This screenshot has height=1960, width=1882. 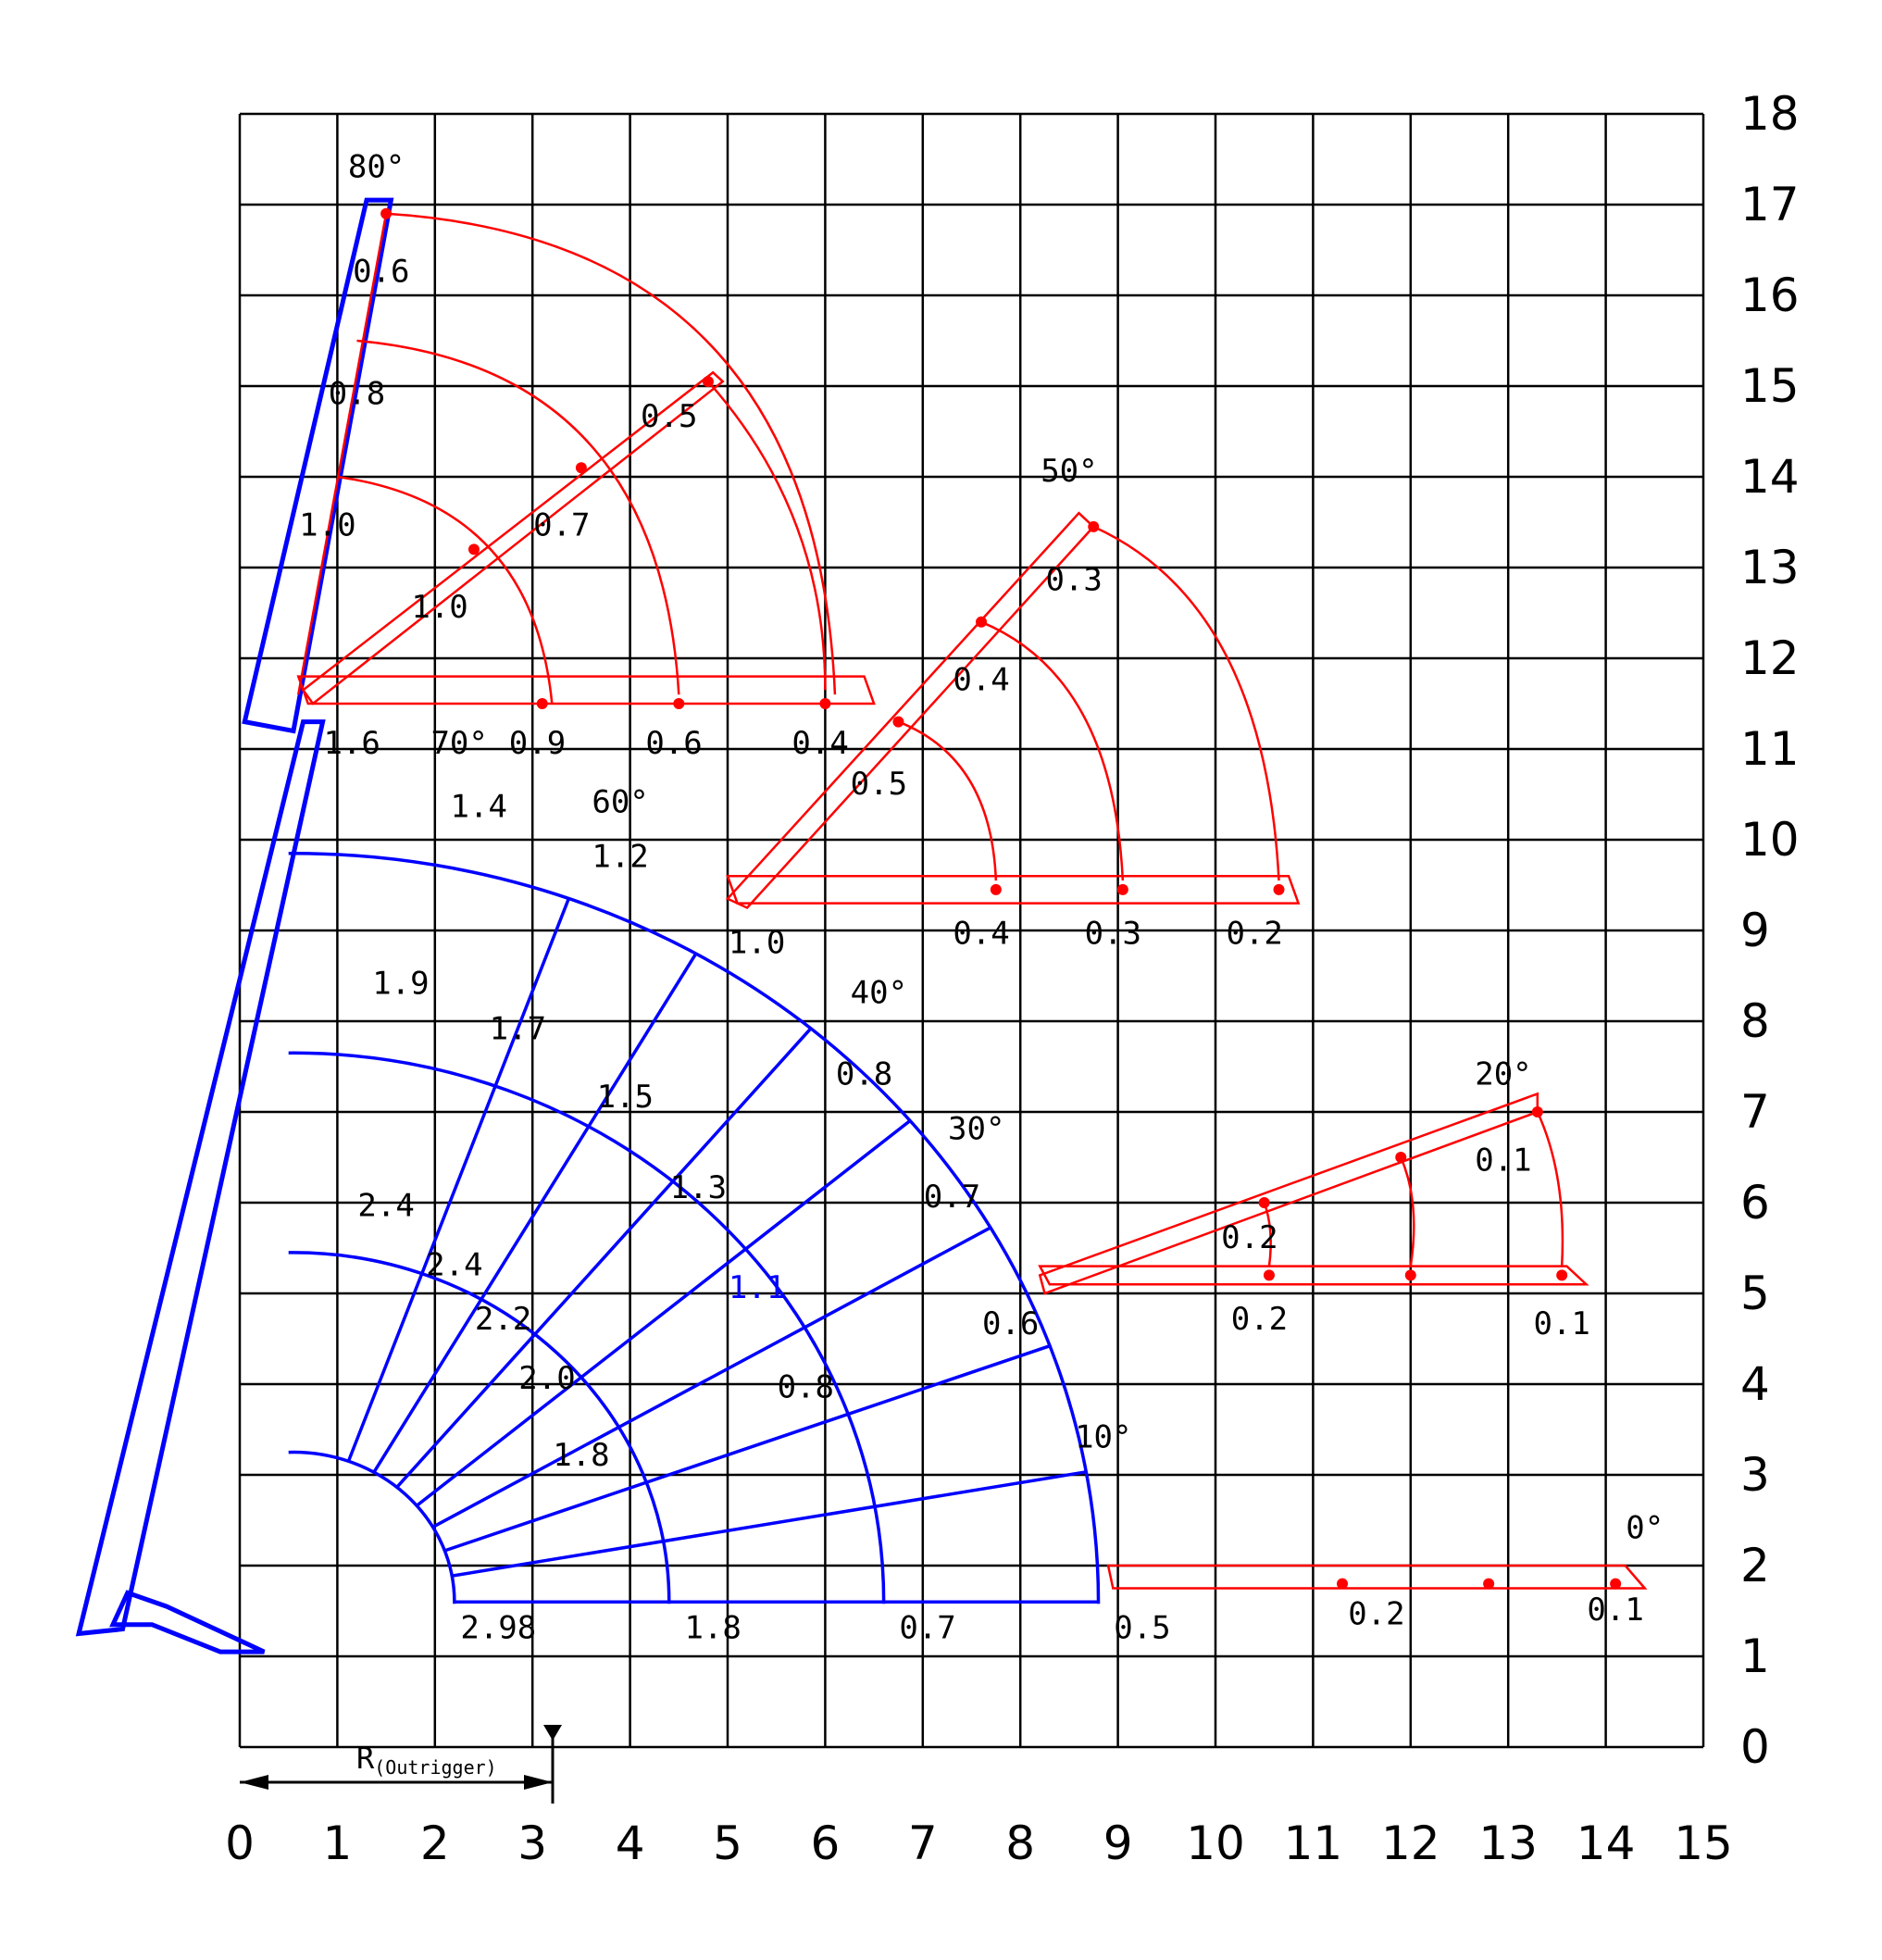 I want to click on x-tick-label: 1, so click(x=337, y=1843).